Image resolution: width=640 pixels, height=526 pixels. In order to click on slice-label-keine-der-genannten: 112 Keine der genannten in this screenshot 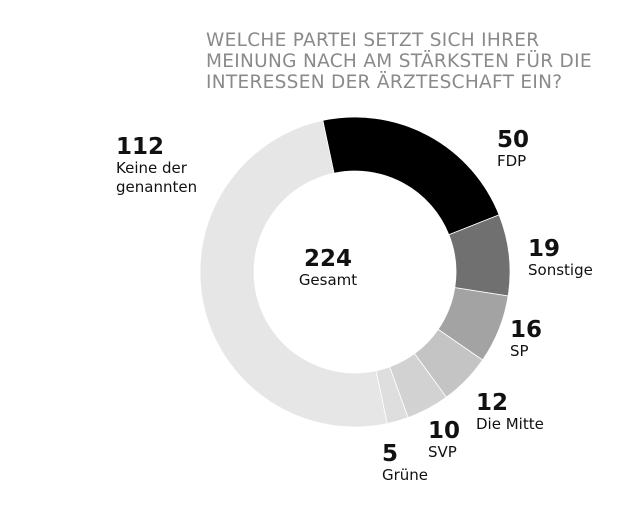, I will do `click(156, 166)`.